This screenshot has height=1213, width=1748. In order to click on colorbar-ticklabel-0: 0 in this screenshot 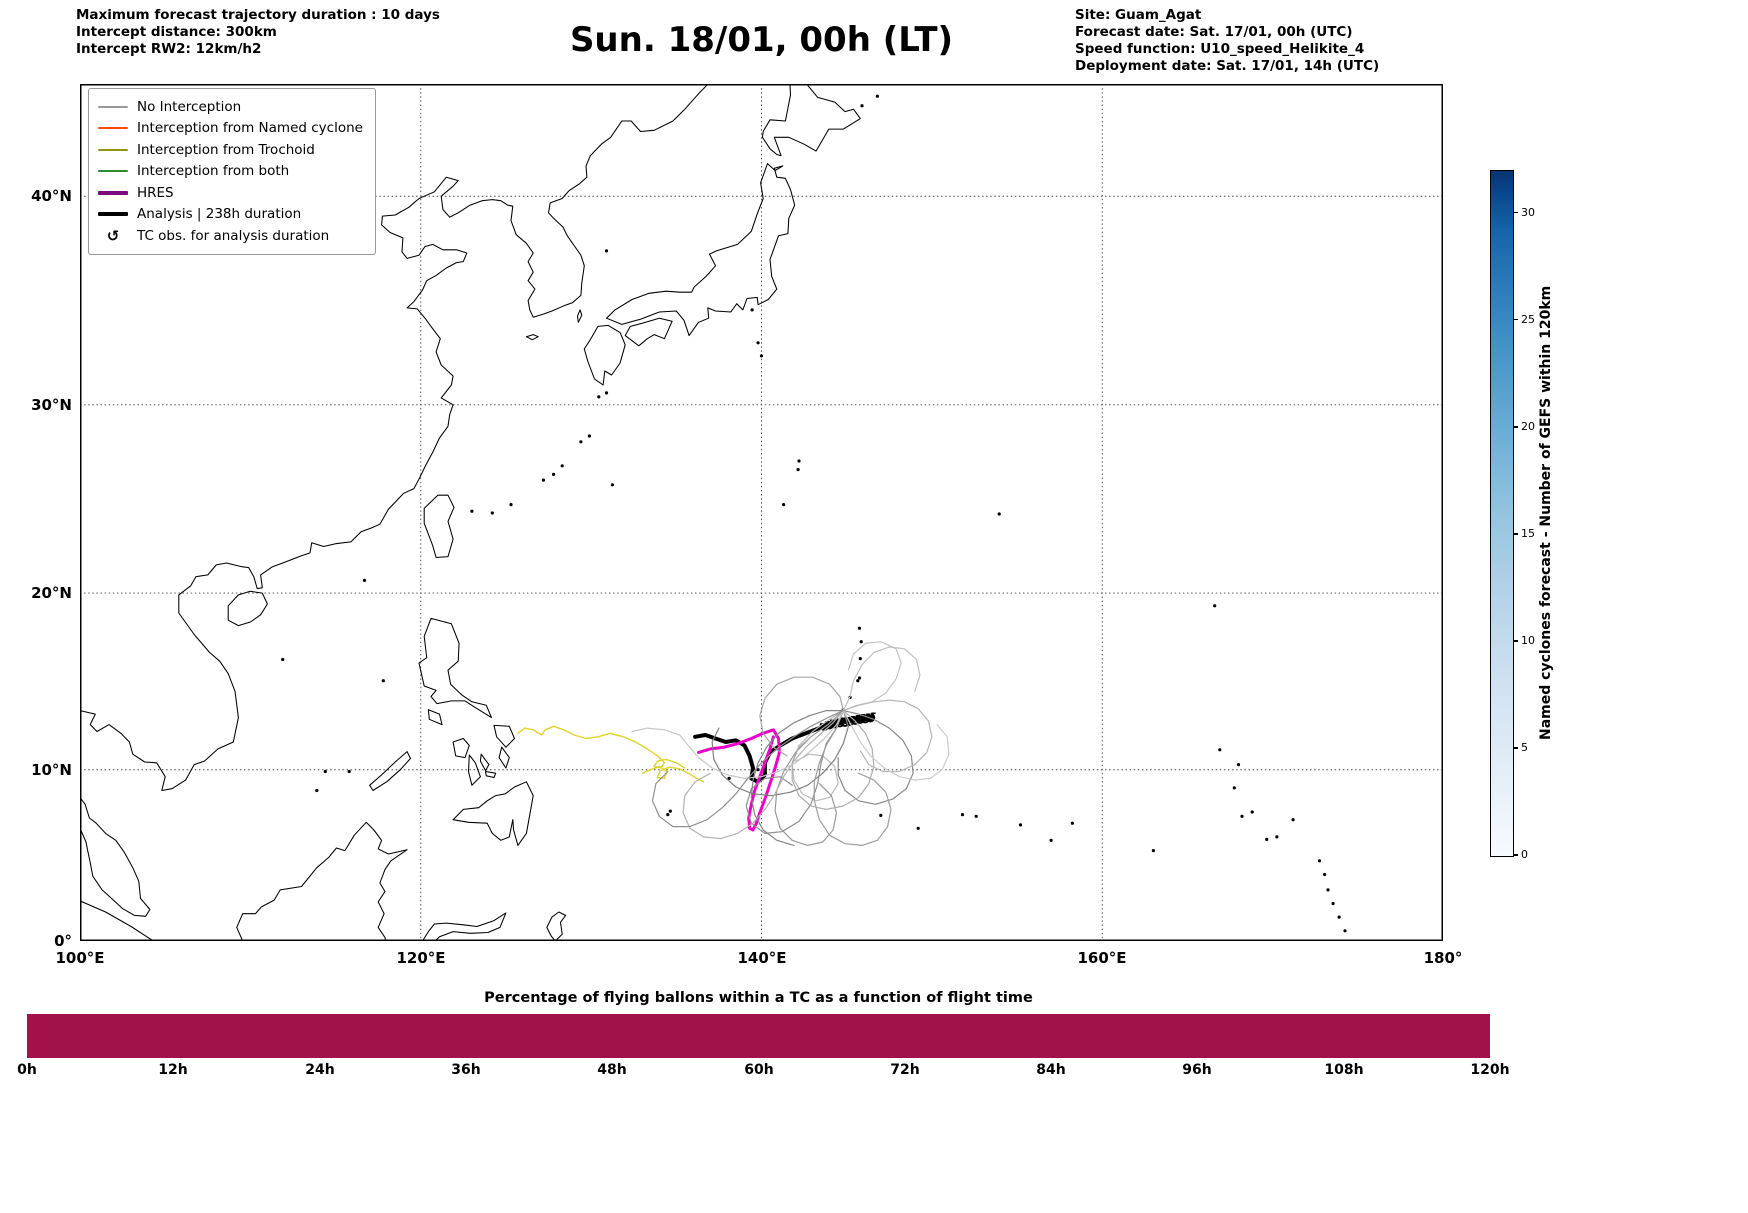, I will do `click(1524, 854)`.